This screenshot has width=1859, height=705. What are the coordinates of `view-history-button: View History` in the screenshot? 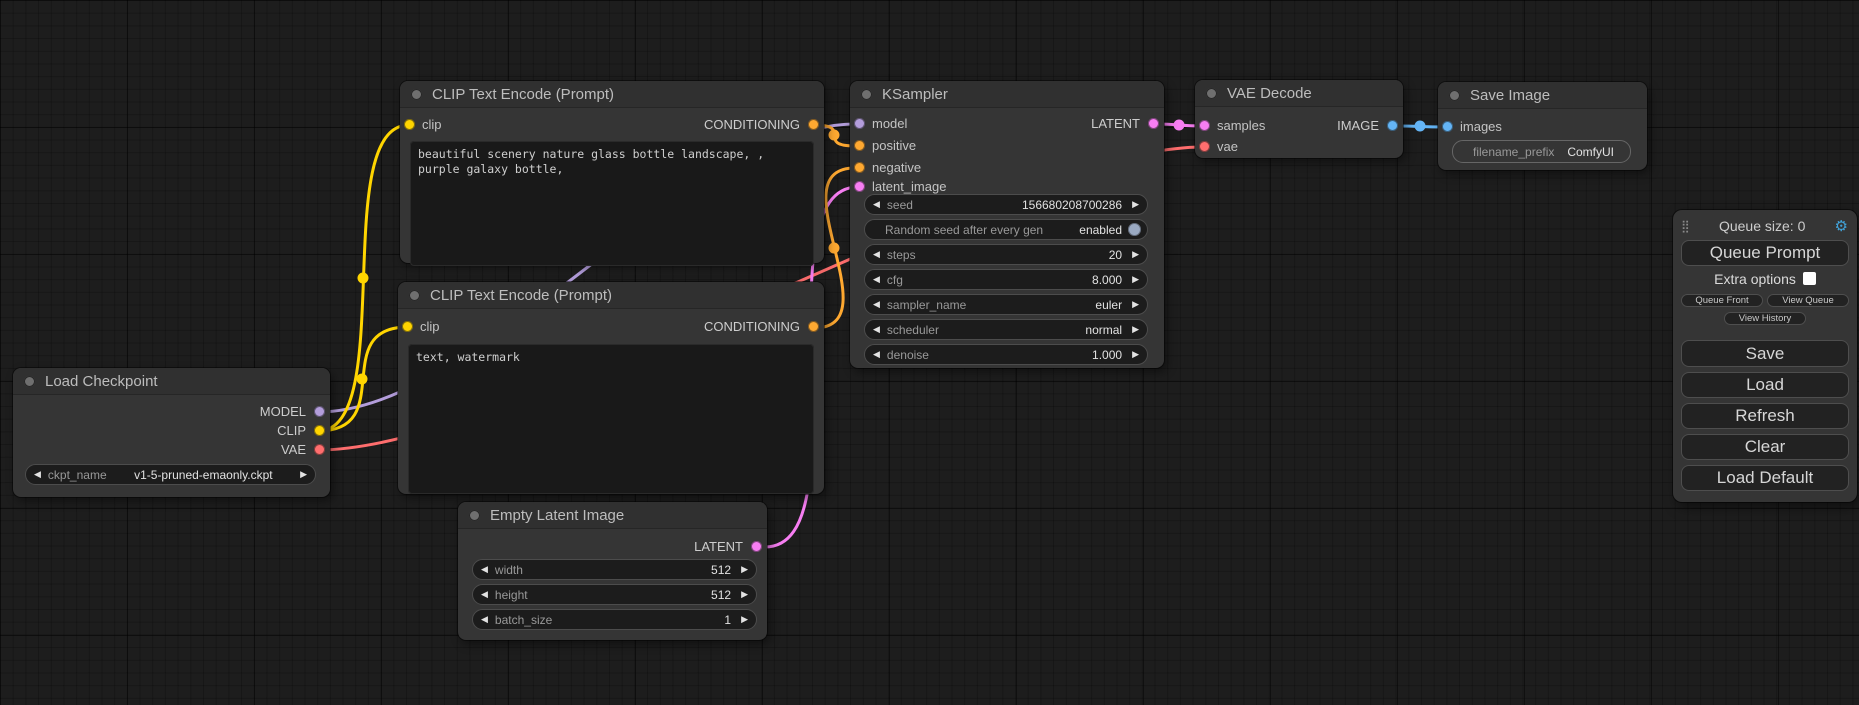 It's located at (1765, 318).